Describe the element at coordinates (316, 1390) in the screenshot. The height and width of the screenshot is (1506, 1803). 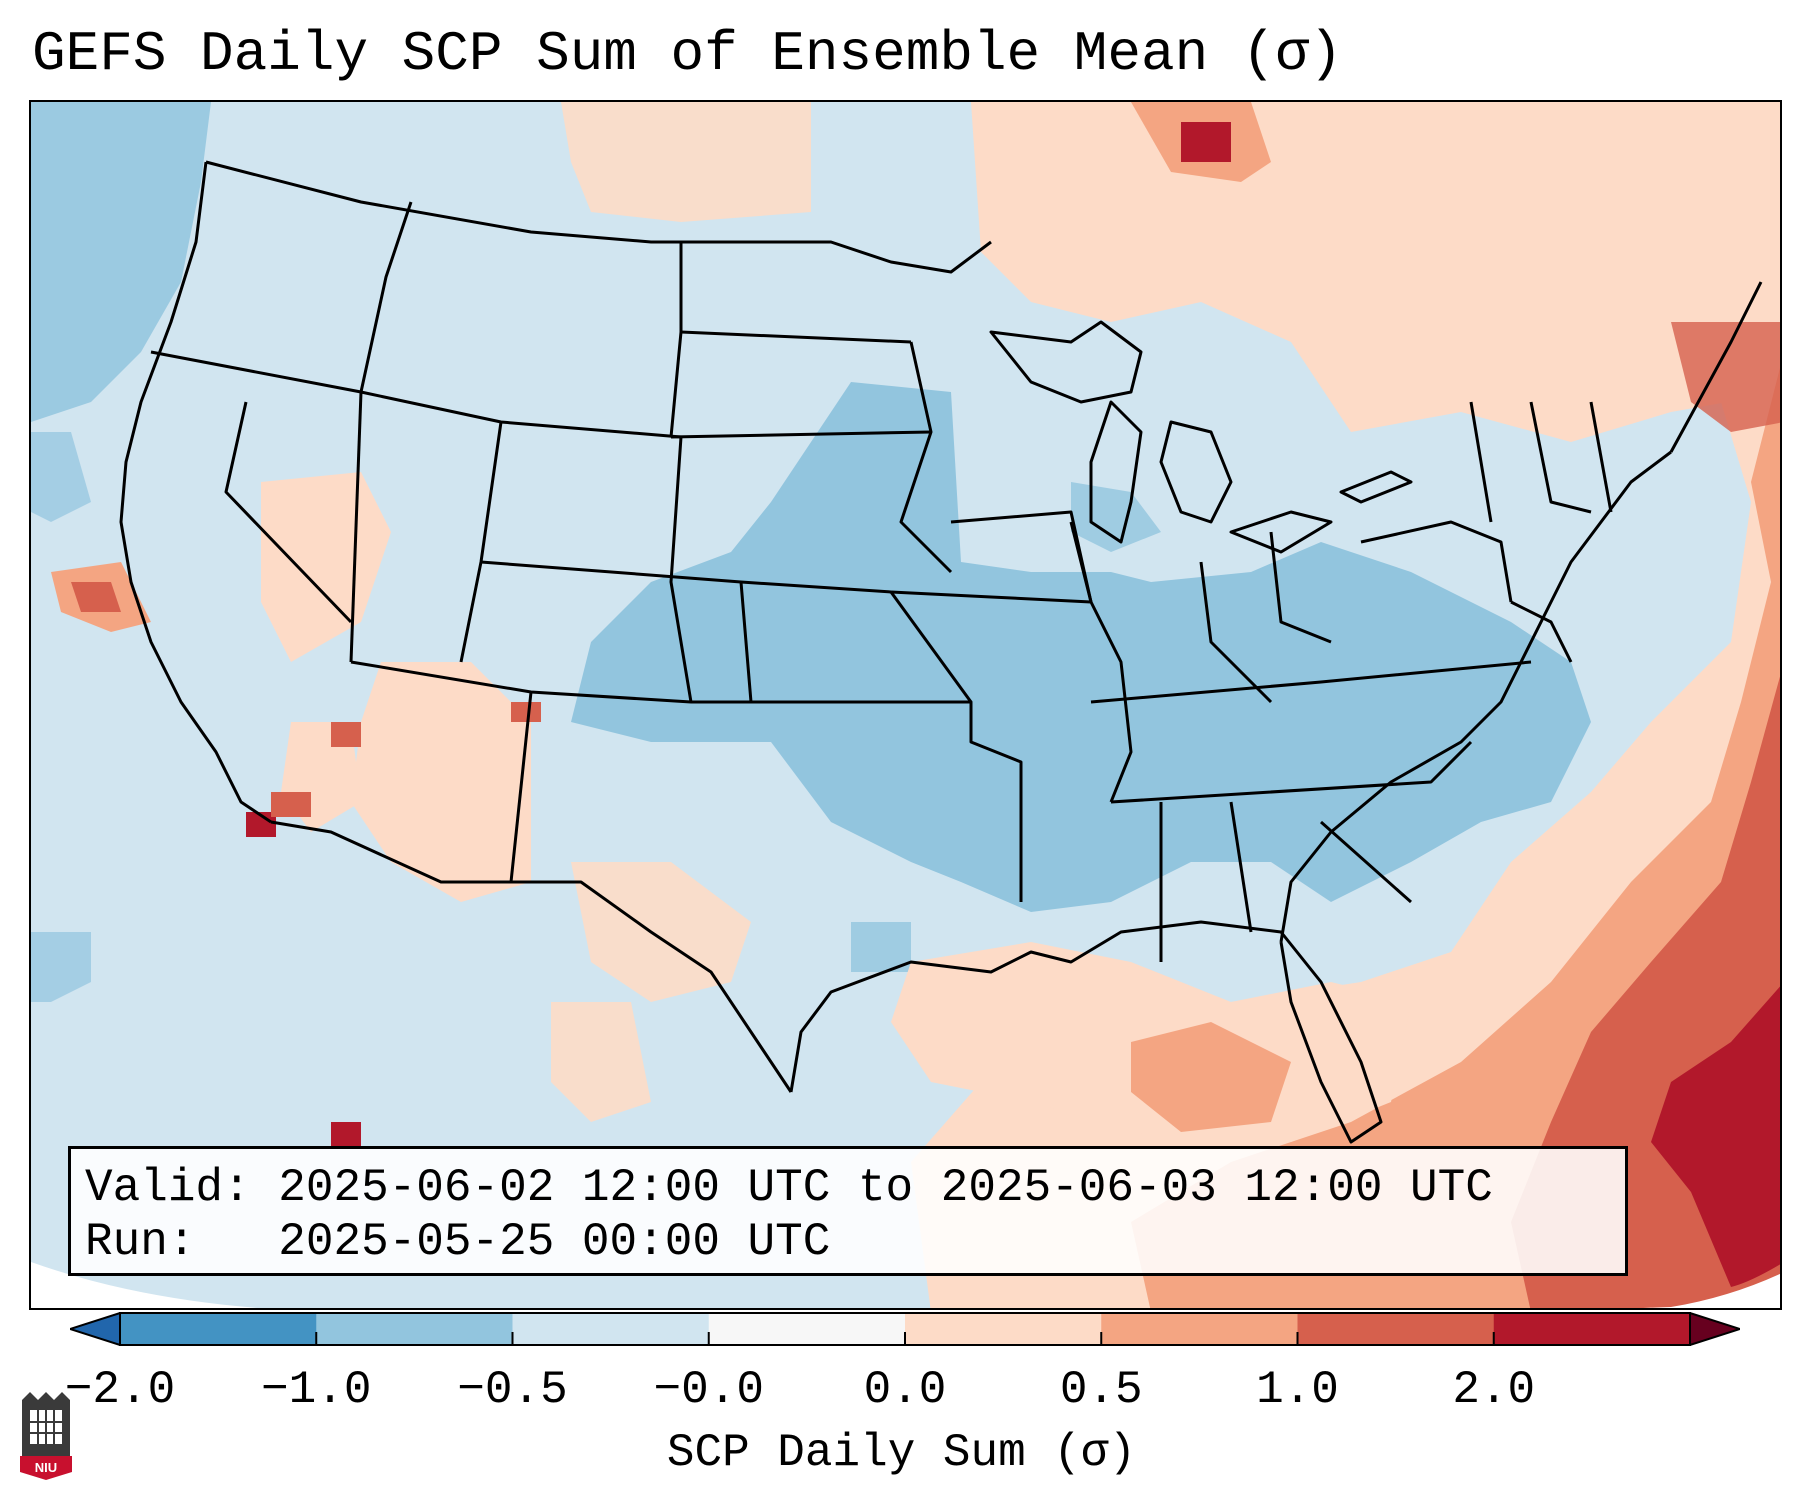
I see `colorbar-tick-label: −1.0` at that location.